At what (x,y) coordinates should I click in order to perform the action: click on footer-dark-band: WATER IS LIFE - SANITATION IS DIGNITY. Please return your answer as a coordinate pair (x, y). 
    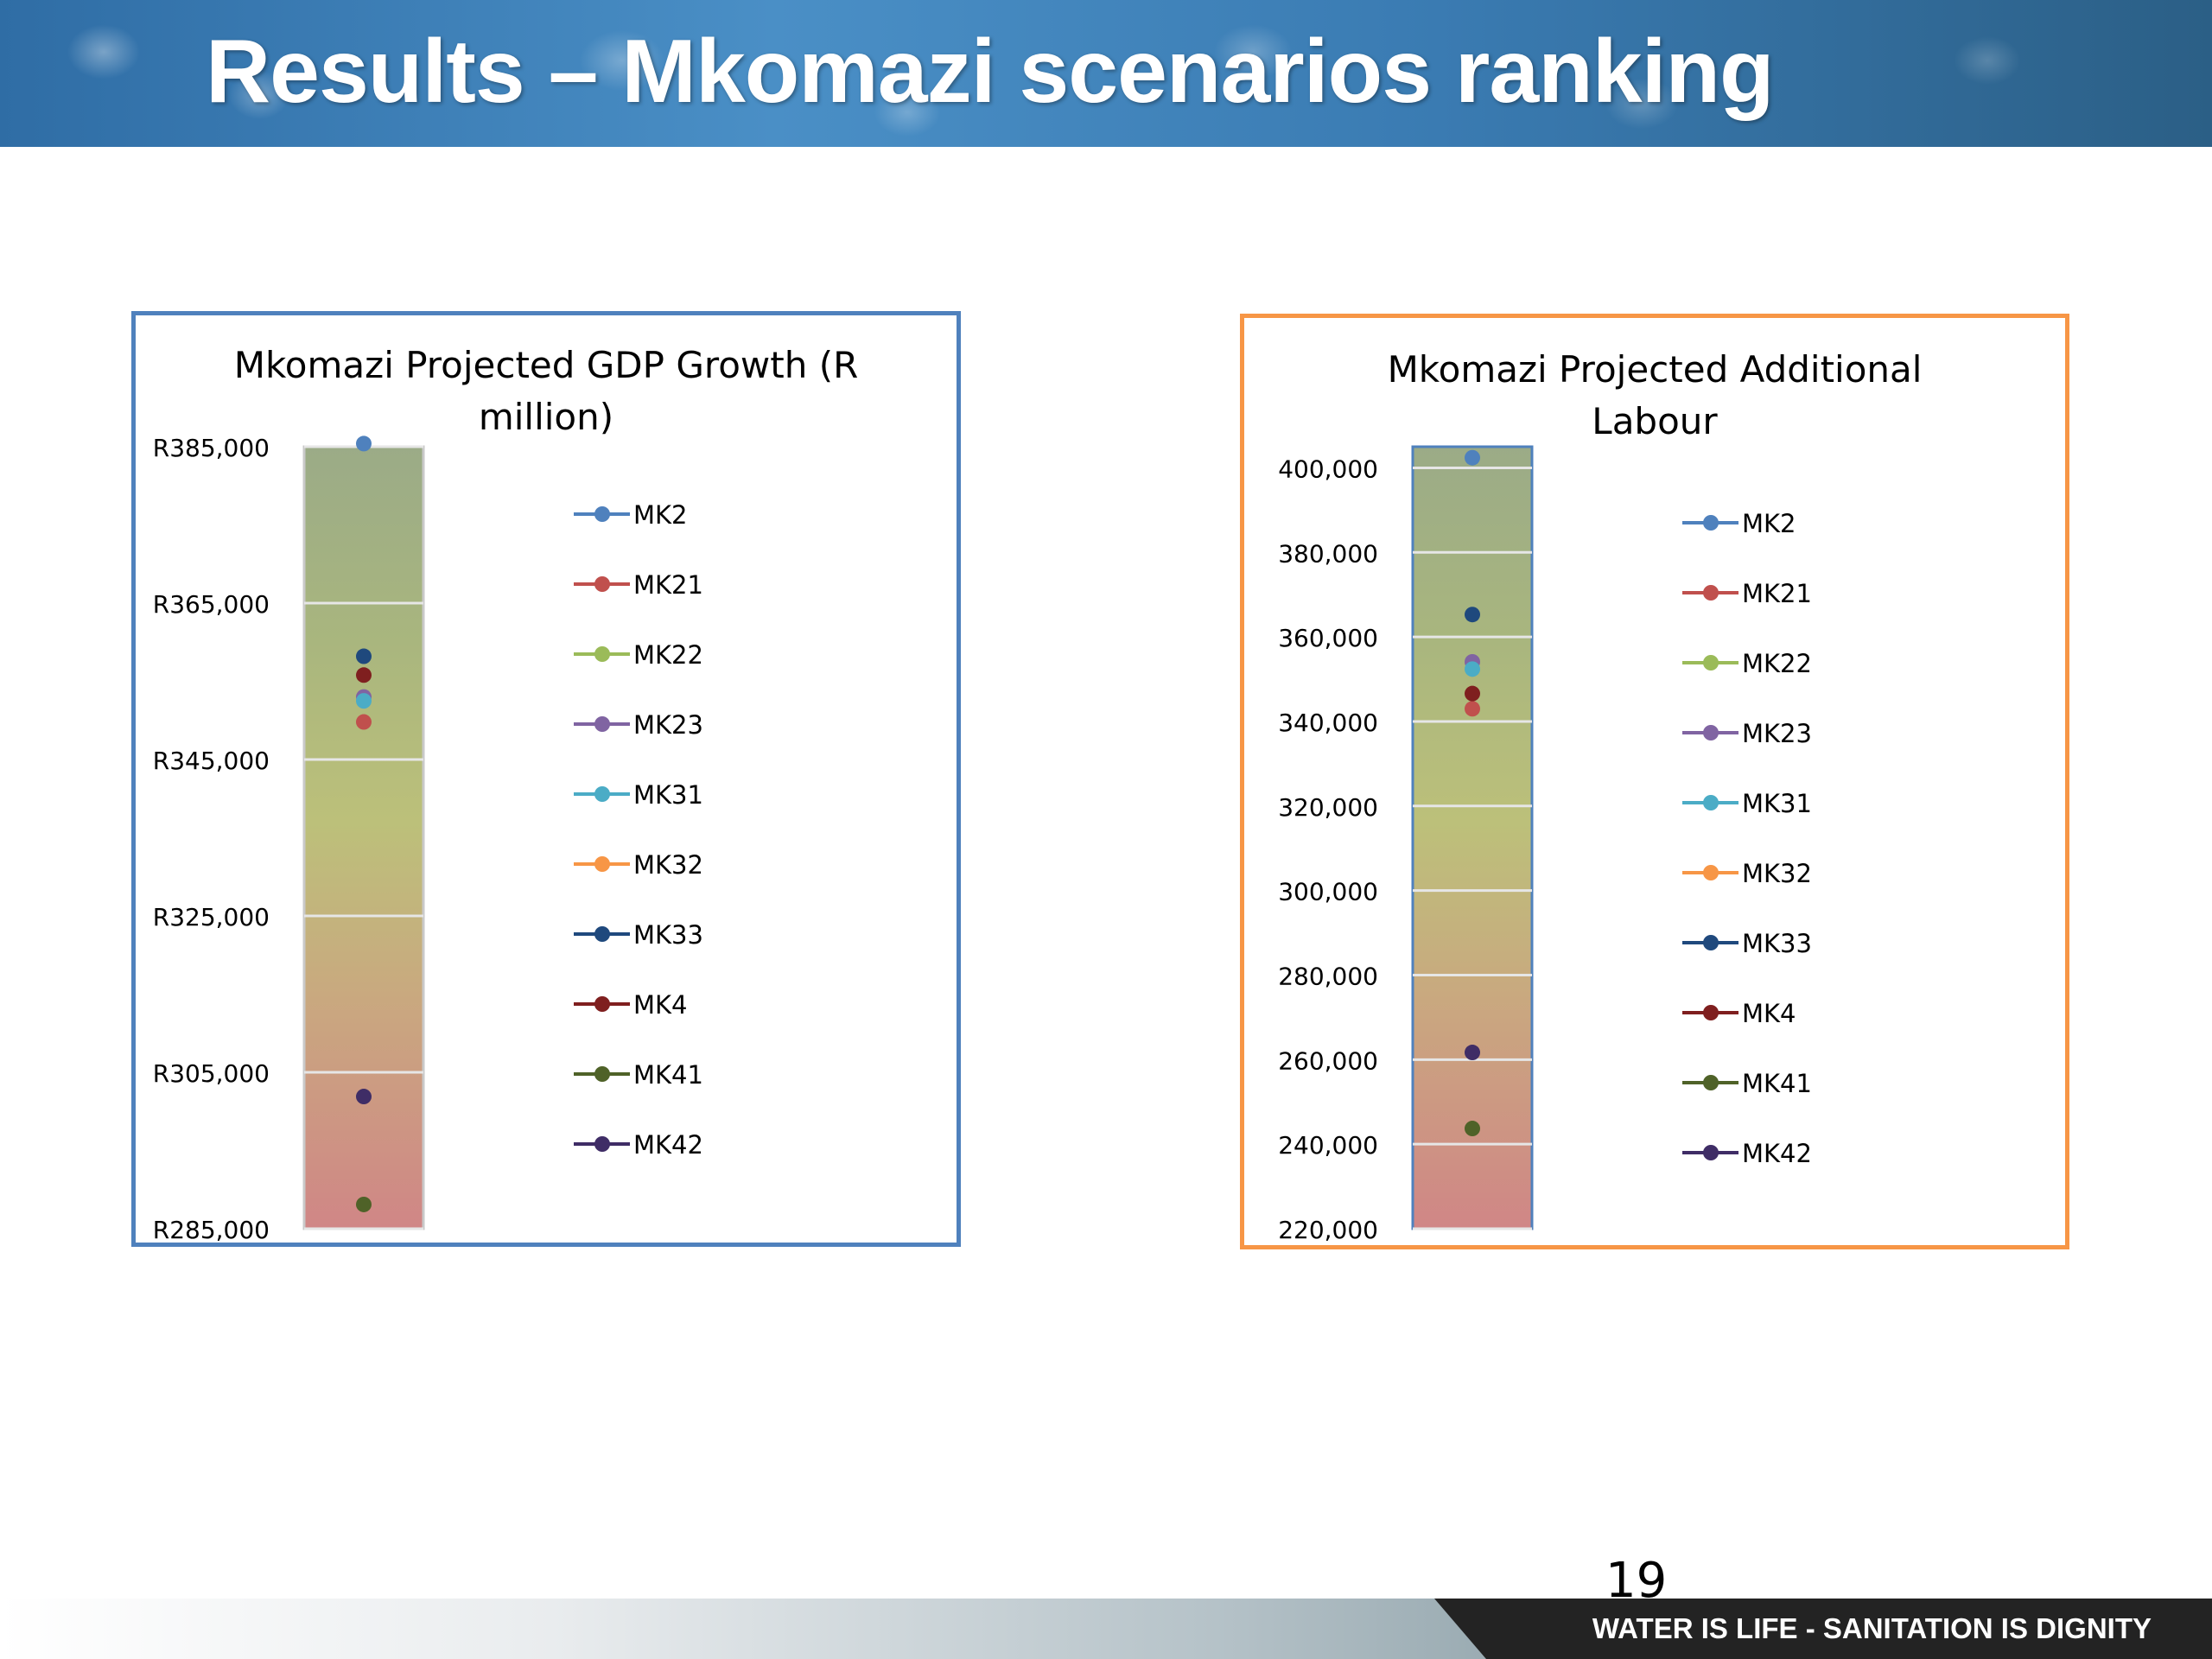
    Looking at the image, I should click on (1823, 1629).